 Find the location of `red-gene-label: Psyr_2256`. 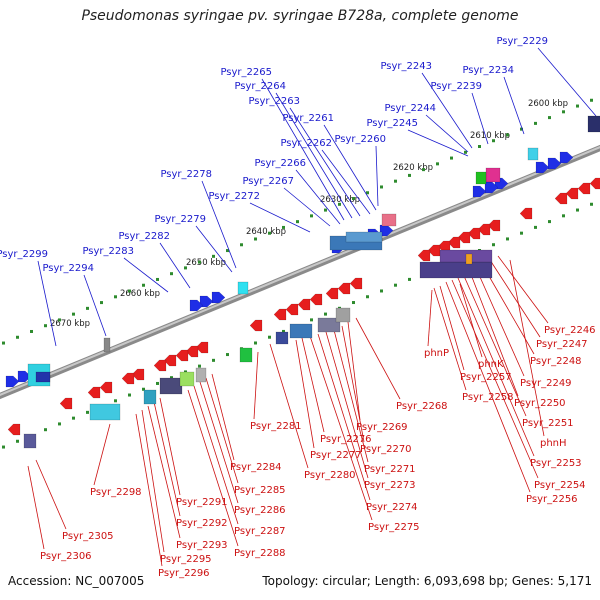

red-gene-label: Psyr_2256 is located at coordinates (552, 499).